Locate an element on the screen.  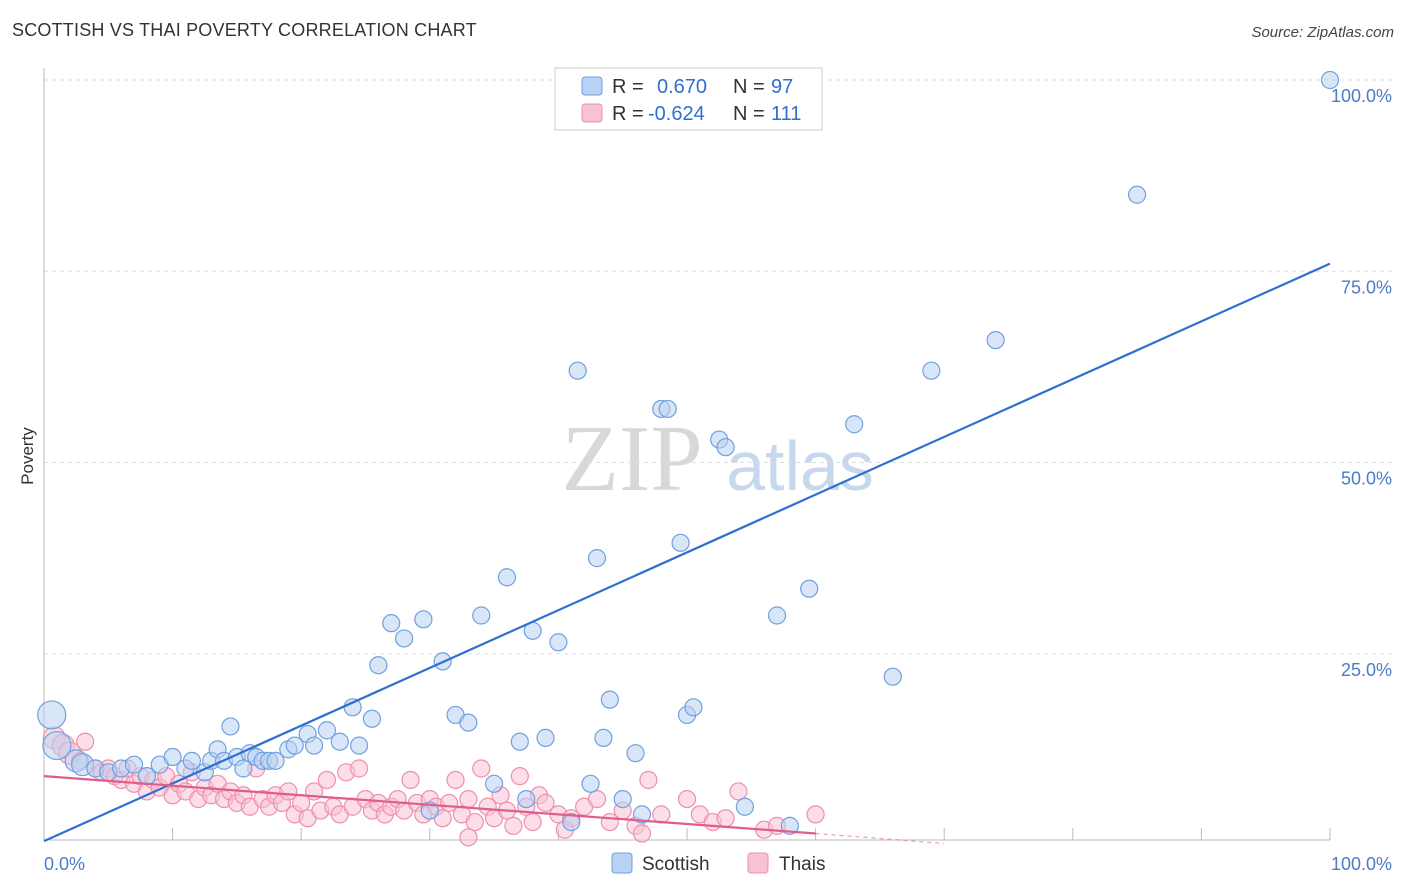
legend-swatch-scottish is located at coordinates (592, 86).